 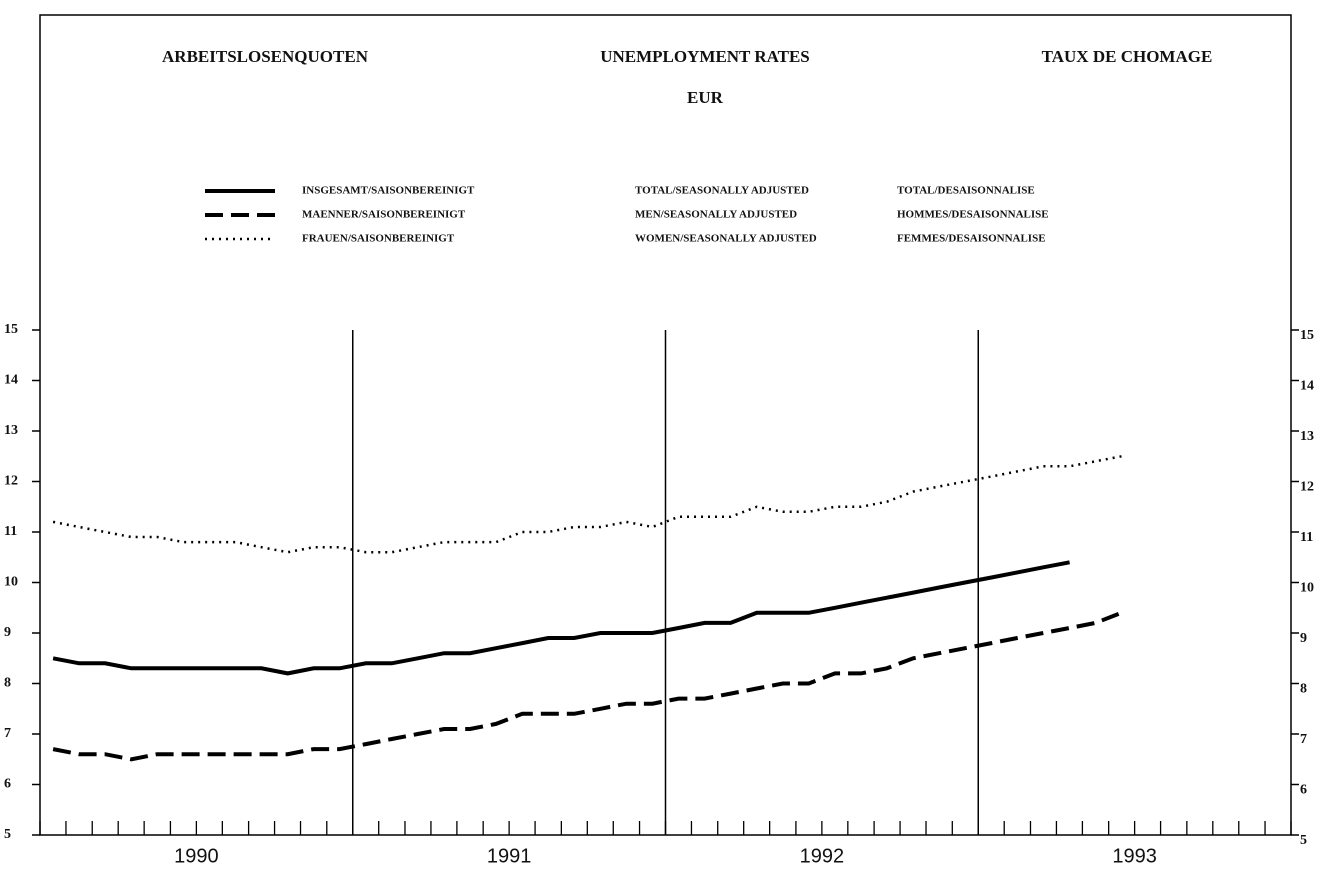 What do you see at coordinates (1307, 386) in the screenshot?
I see `y2-tick-label: 14` at bounding box center [1307, 386].